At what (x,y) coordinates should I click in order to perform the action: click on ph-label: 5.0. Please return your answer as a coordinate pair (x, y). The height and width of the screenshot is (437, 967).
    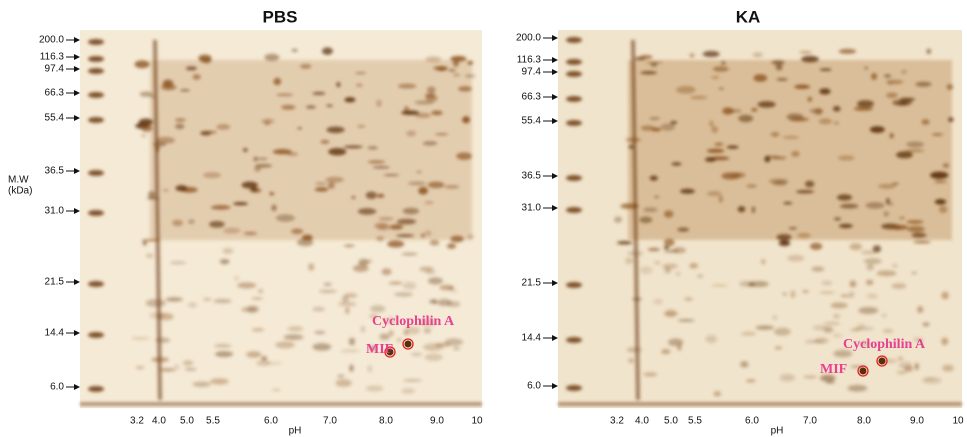
    Looking at the image, I should click on (671, 421).